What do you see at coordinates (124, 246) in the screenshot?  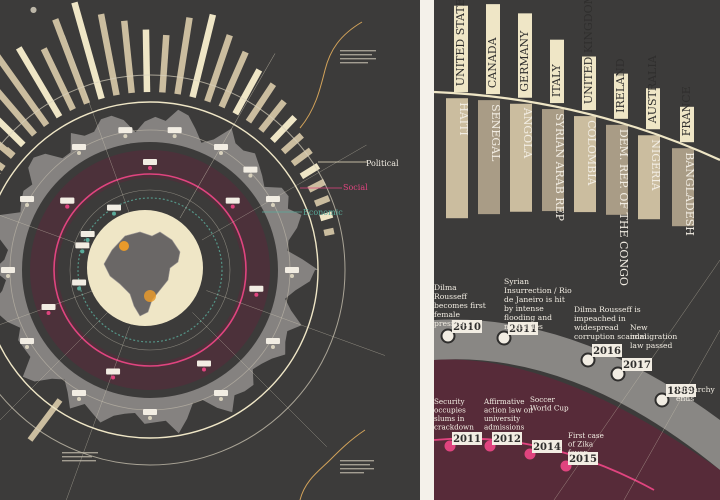 I see `map-marker-north` at bounding box center [124, 246].